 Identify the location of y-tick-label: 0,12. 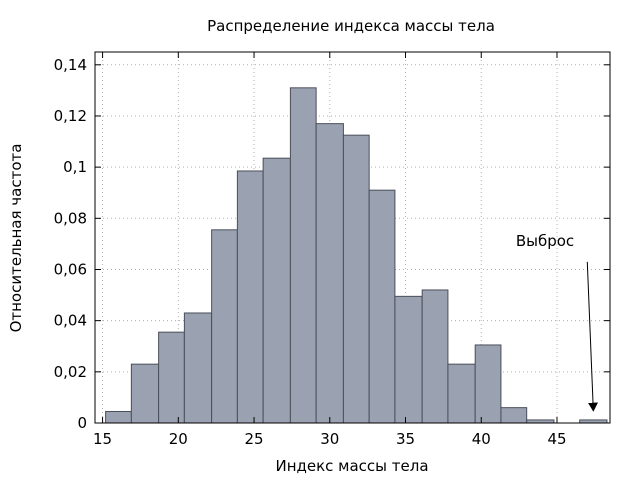
(70, 116).